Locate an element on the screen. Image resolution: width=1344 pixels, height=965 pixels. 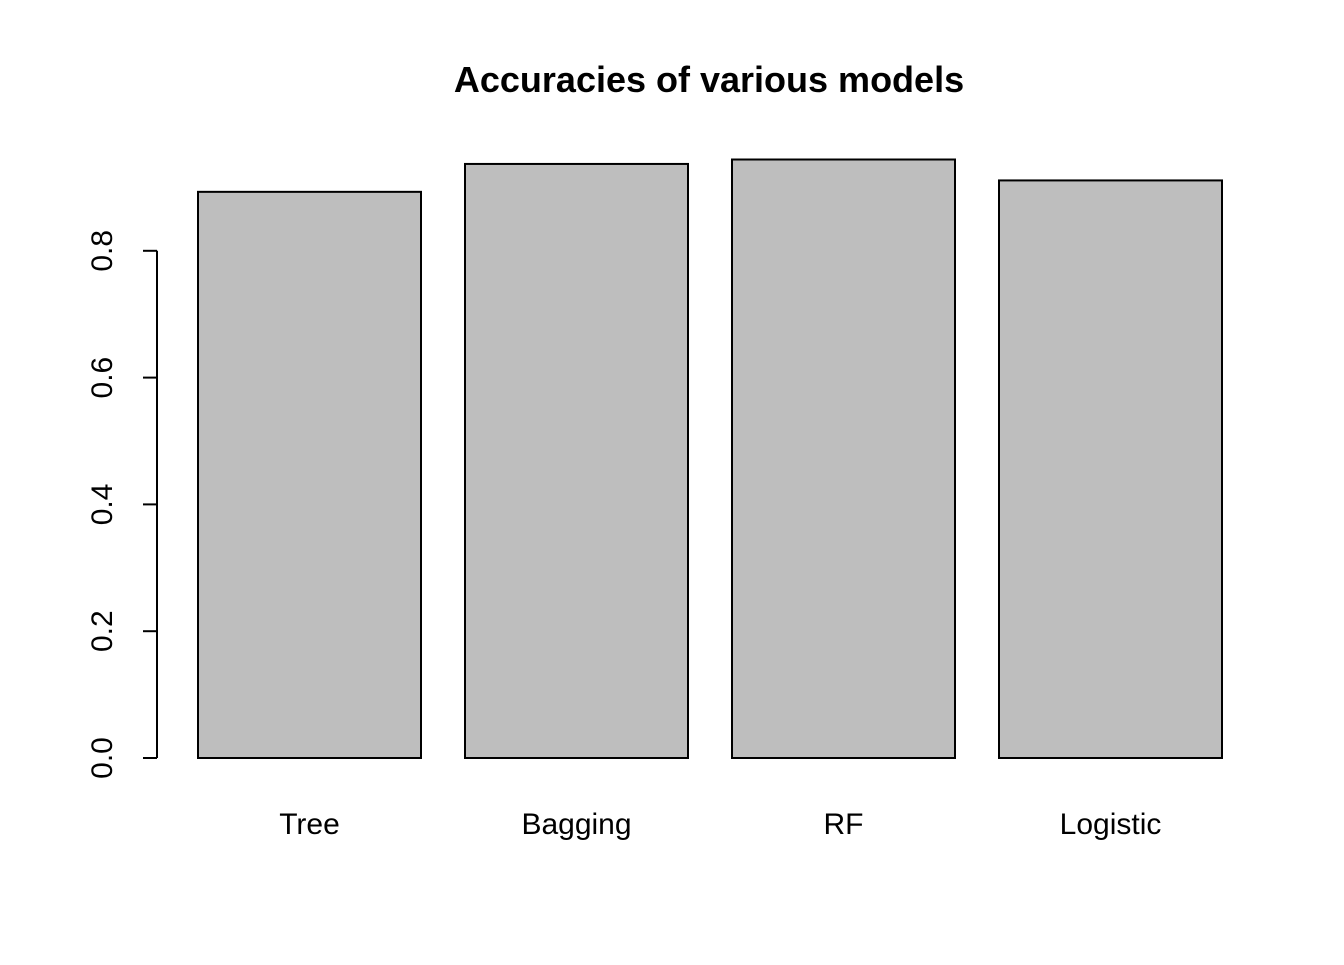
bar-logistic is located at coordinates (1110, 469).